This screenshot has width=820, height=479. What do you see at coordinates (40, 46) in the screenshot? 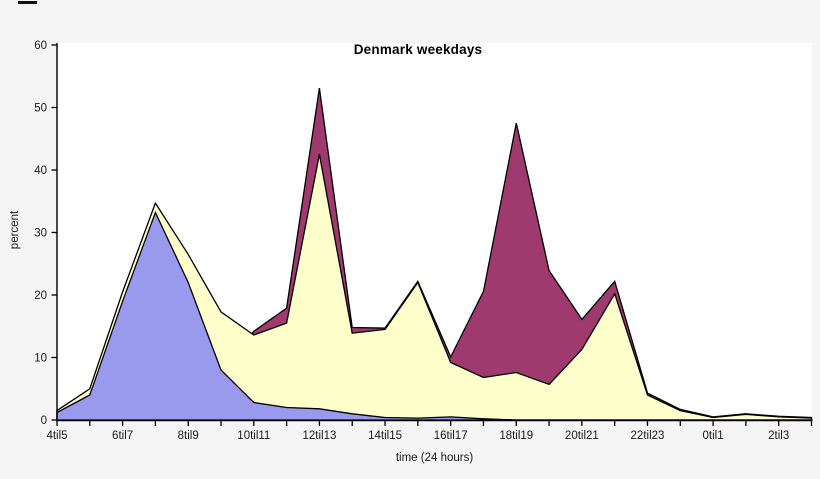
I see `y-tick-label: 60` at bounding box center [40, 46].